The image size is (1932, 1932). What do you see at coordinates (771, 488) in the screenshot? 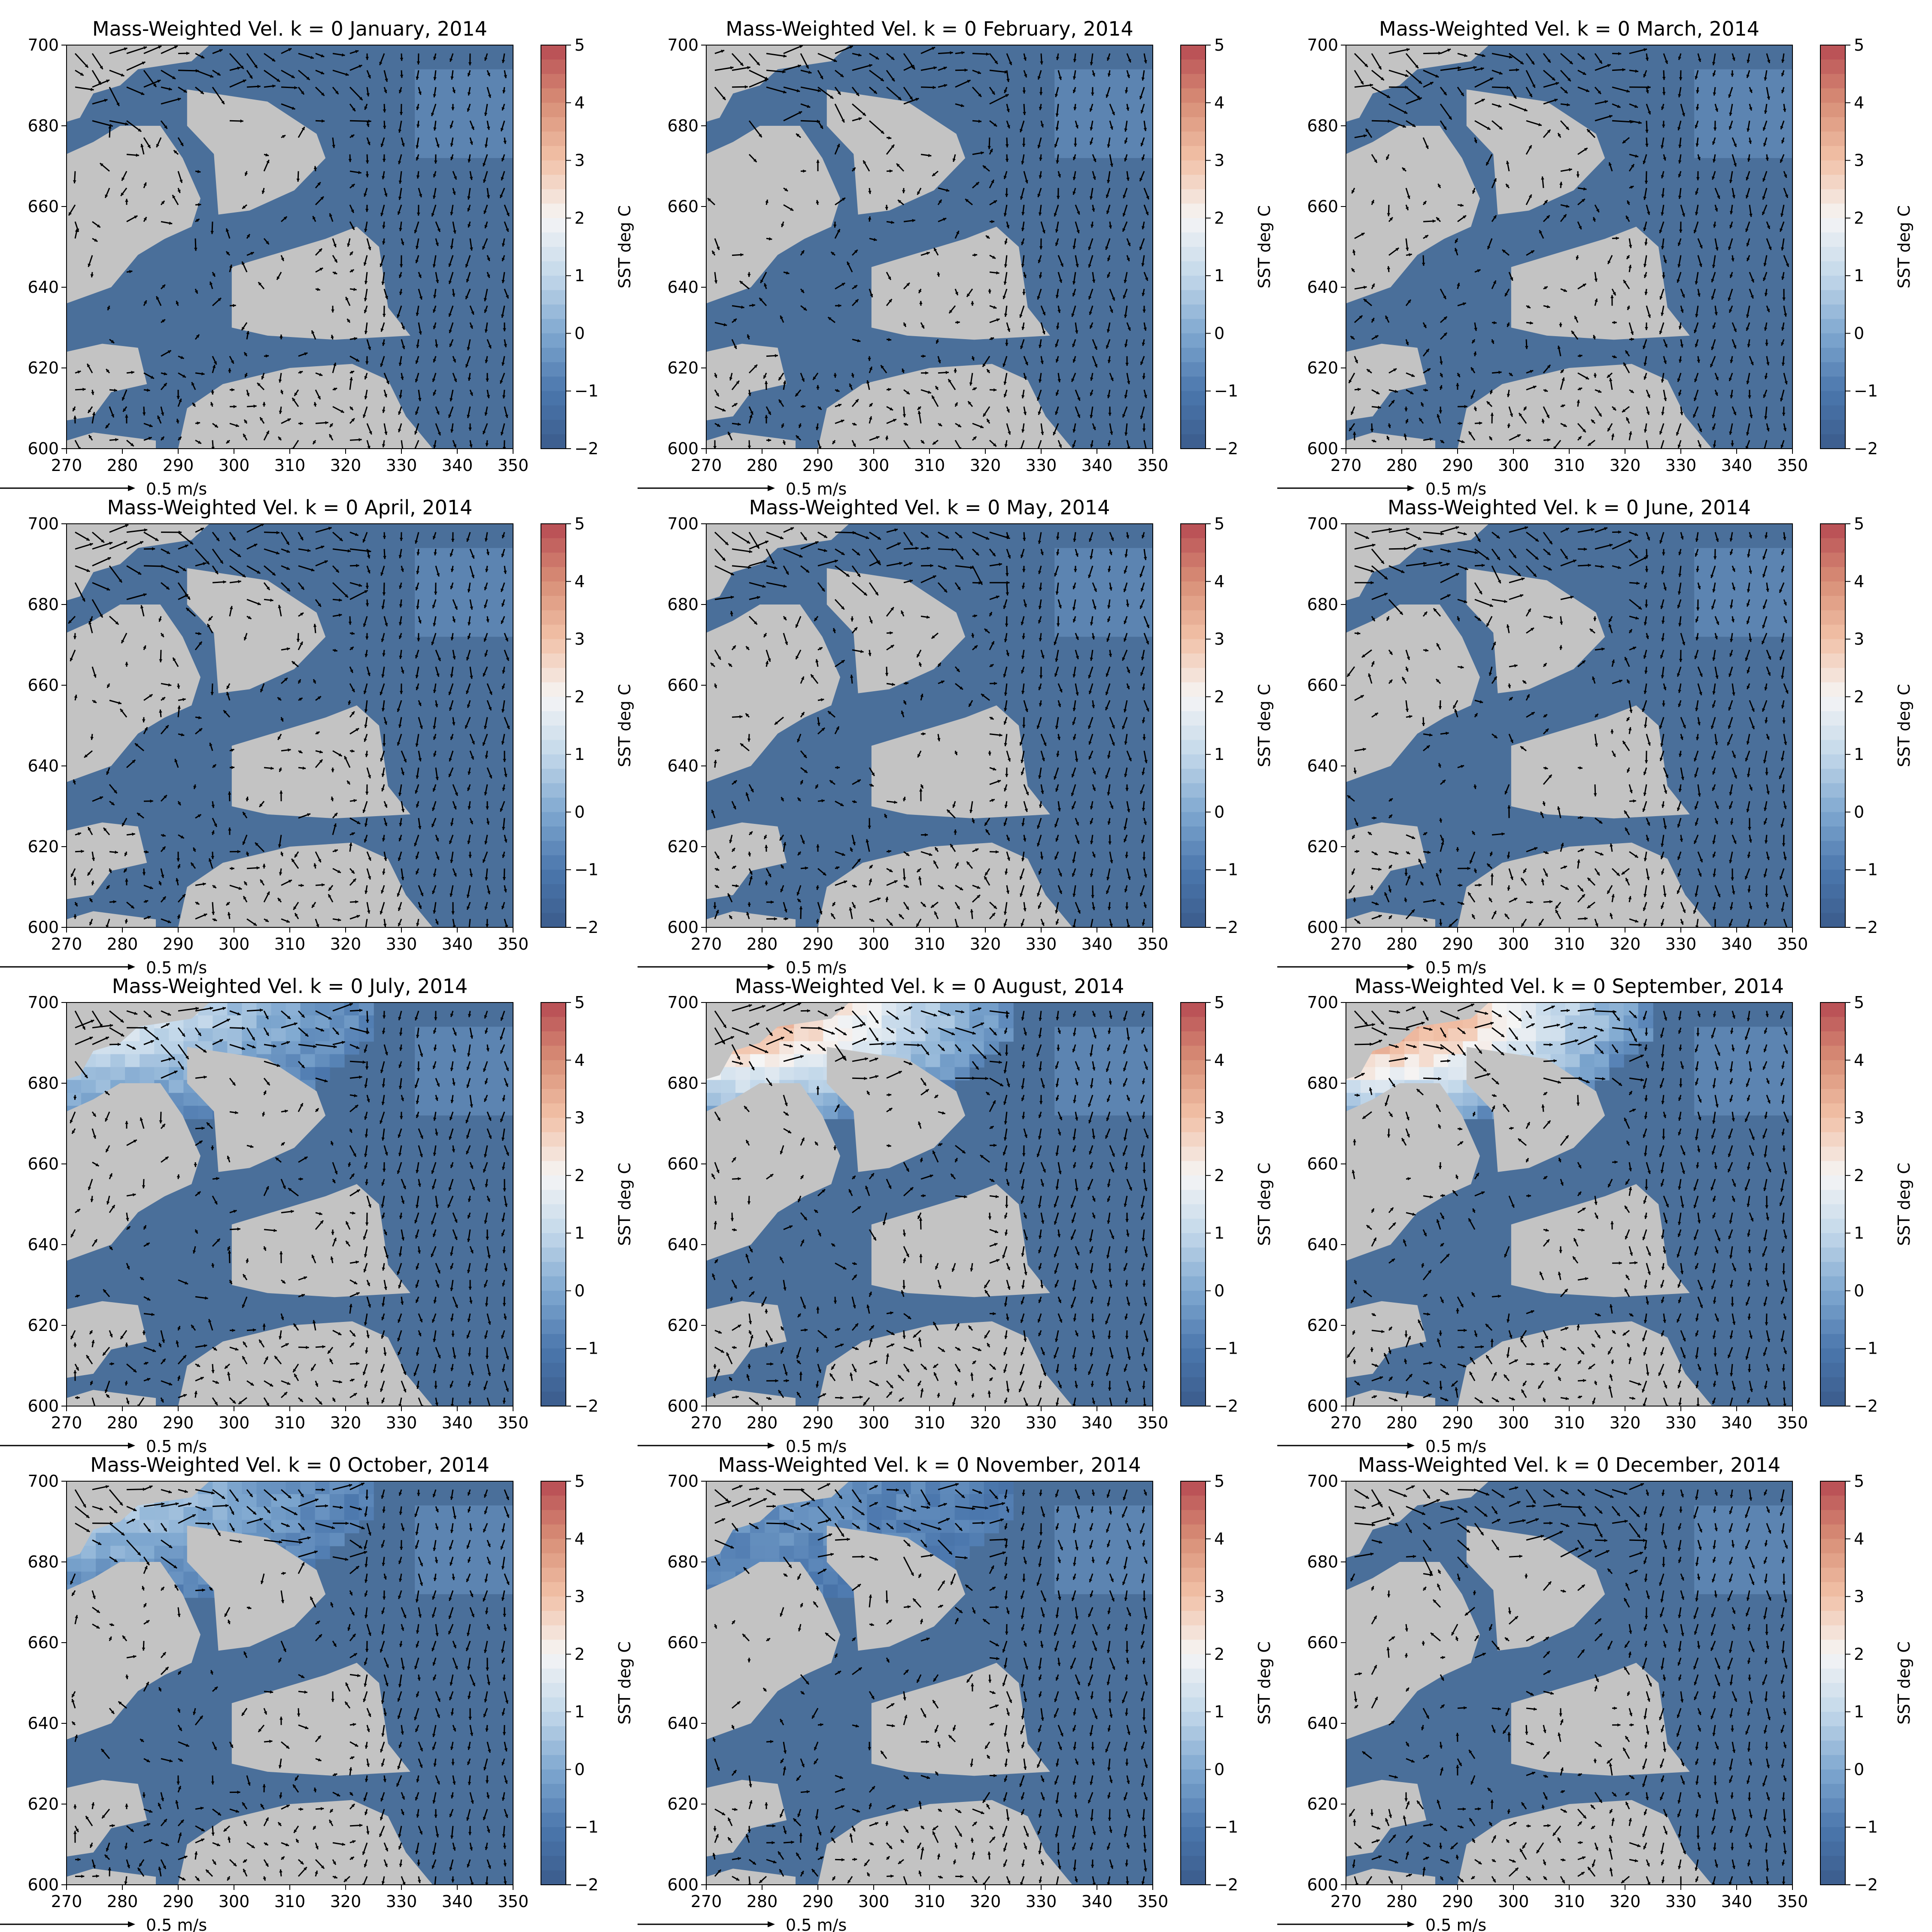
I see `quiver-key-head` at bounding box center [771, 488].